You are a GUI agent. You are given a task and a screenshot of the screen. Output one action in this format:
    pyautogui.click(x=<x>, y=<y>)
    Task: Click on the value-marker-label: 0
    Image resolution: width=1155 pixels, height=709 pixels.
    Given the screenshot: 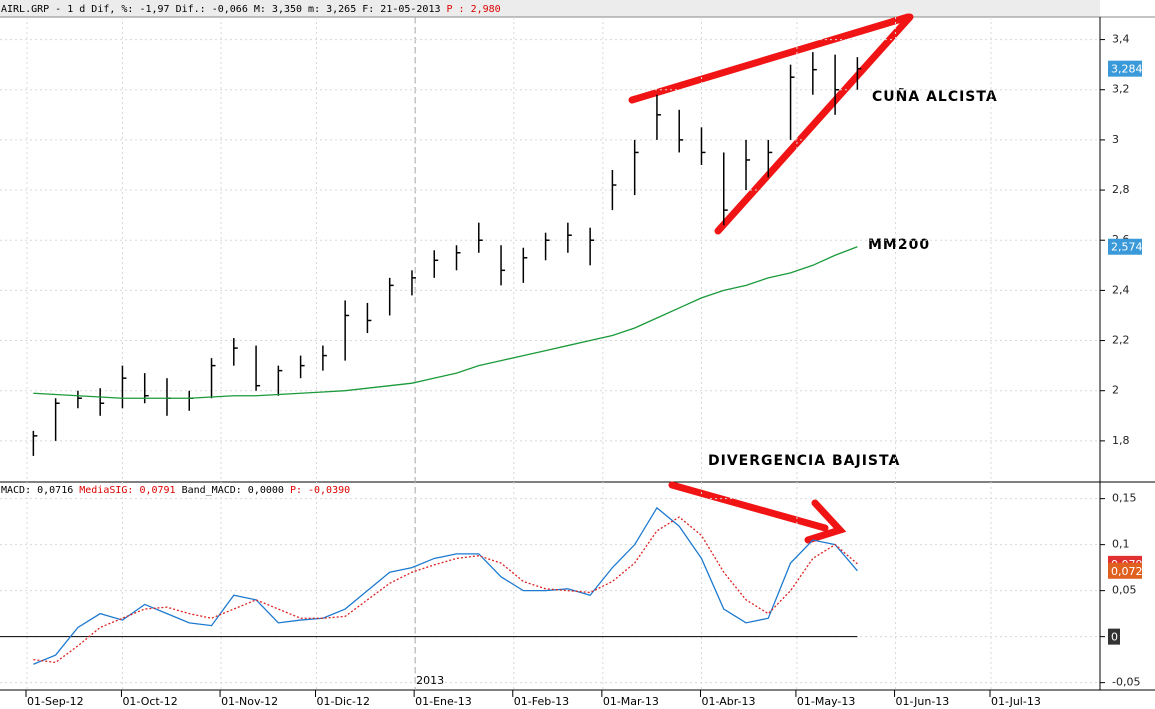 What is the action you would take?
    pyautogui.click(x=1114, y=637)
    